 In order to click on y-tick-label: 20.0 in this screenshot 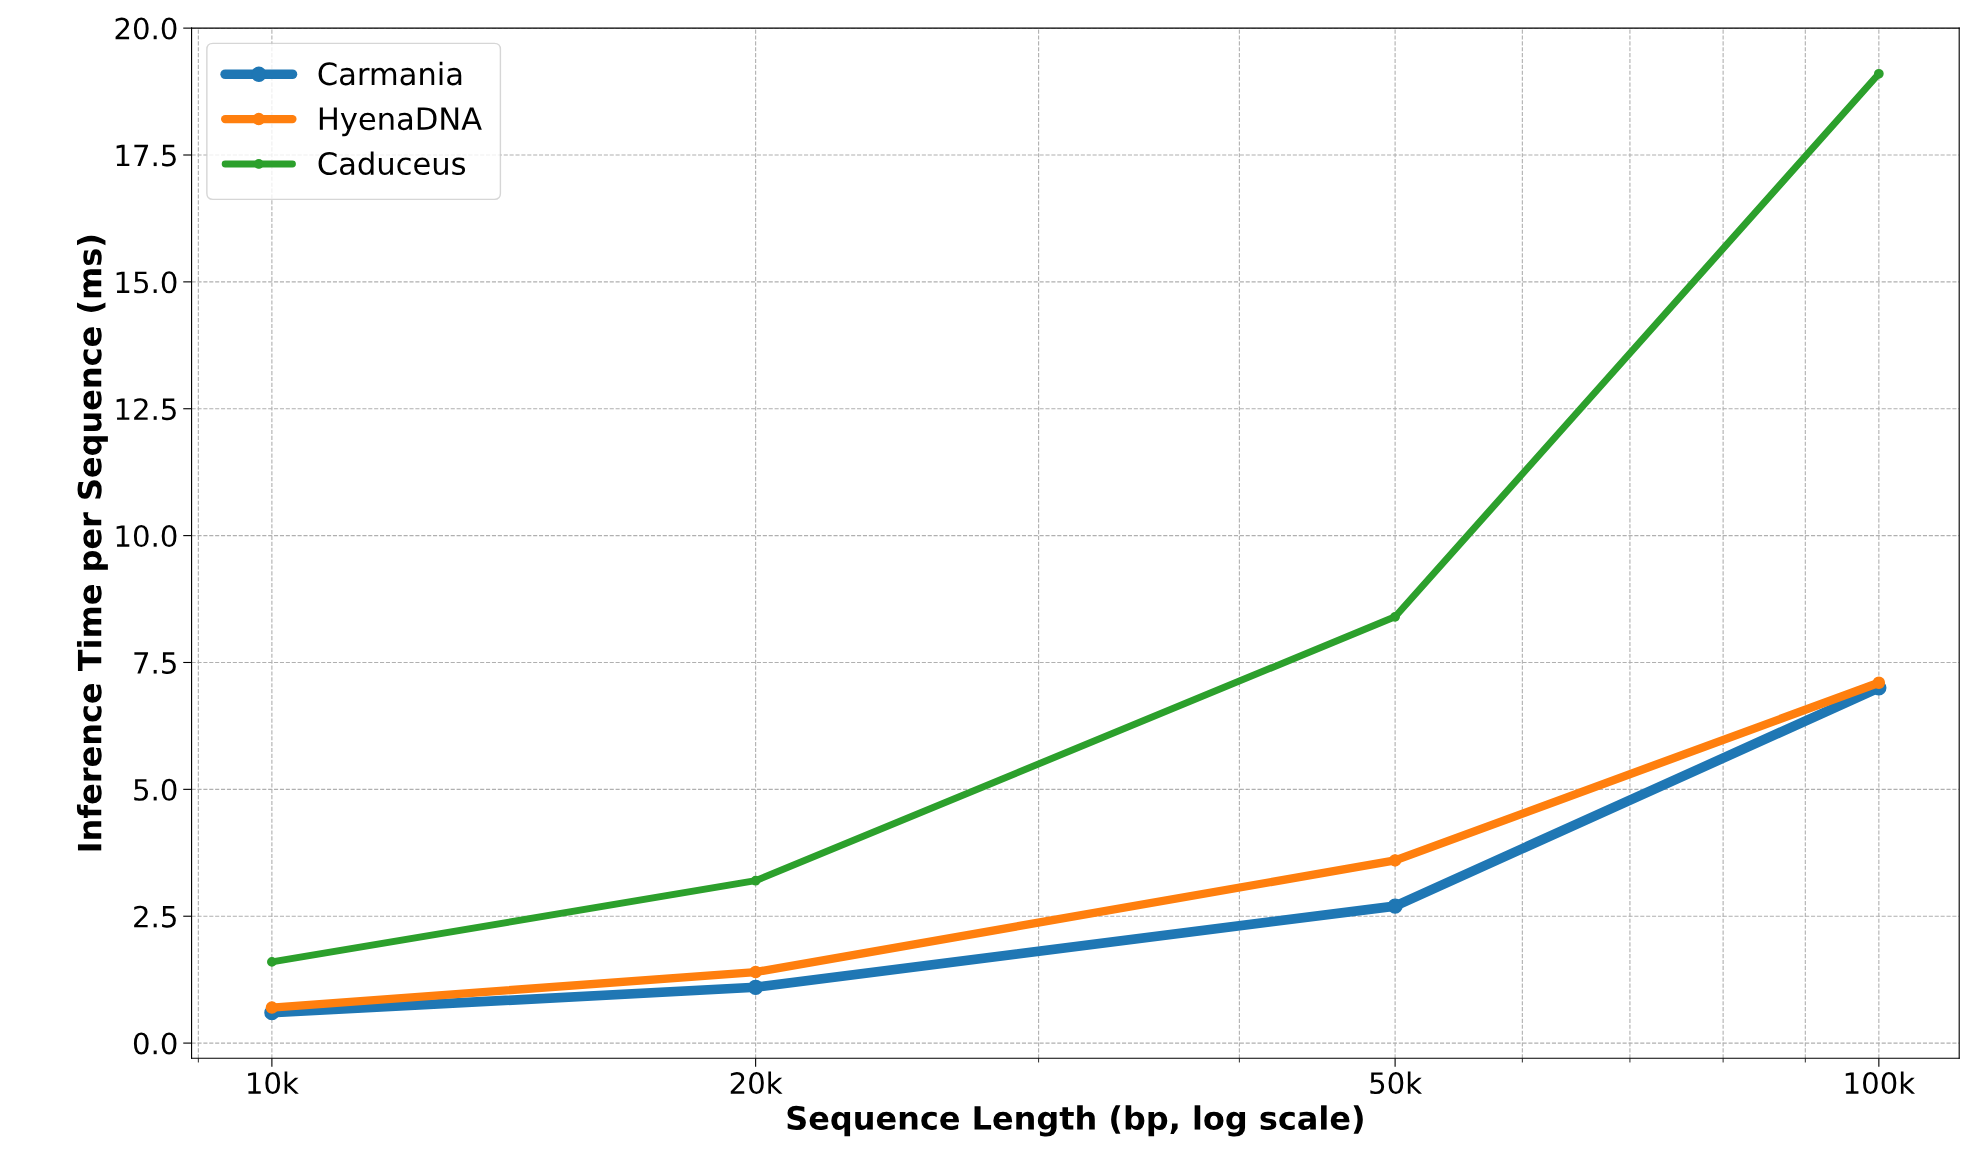, I will do `click(146, 28)`.